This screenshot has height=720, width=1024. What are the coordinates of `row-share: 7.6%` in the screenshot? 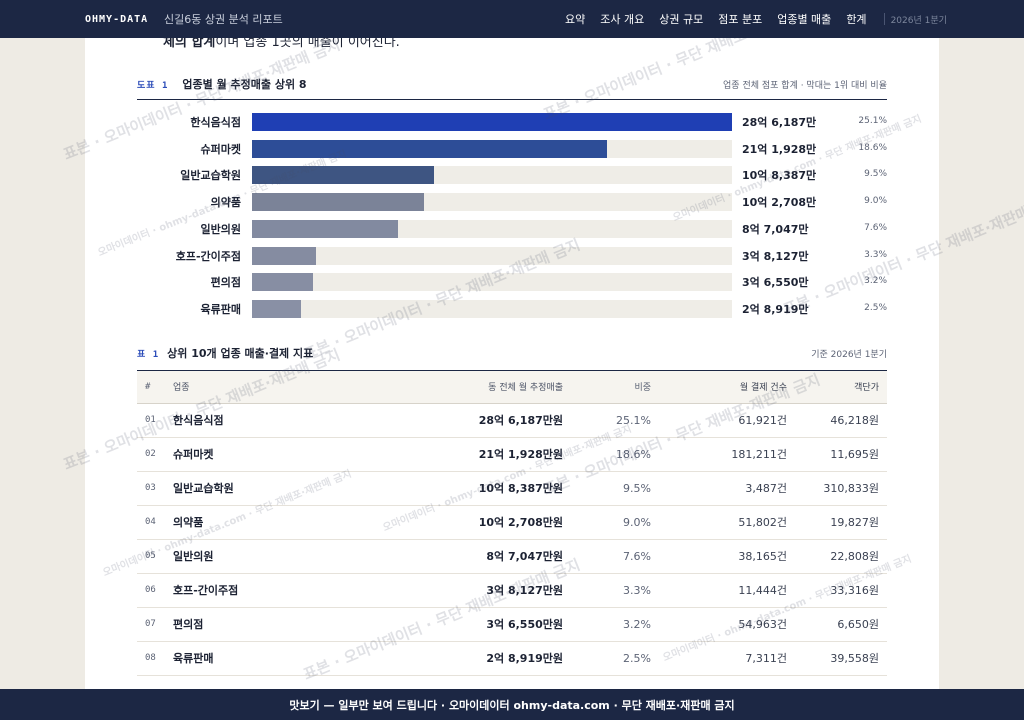 It's located at (607, 556).